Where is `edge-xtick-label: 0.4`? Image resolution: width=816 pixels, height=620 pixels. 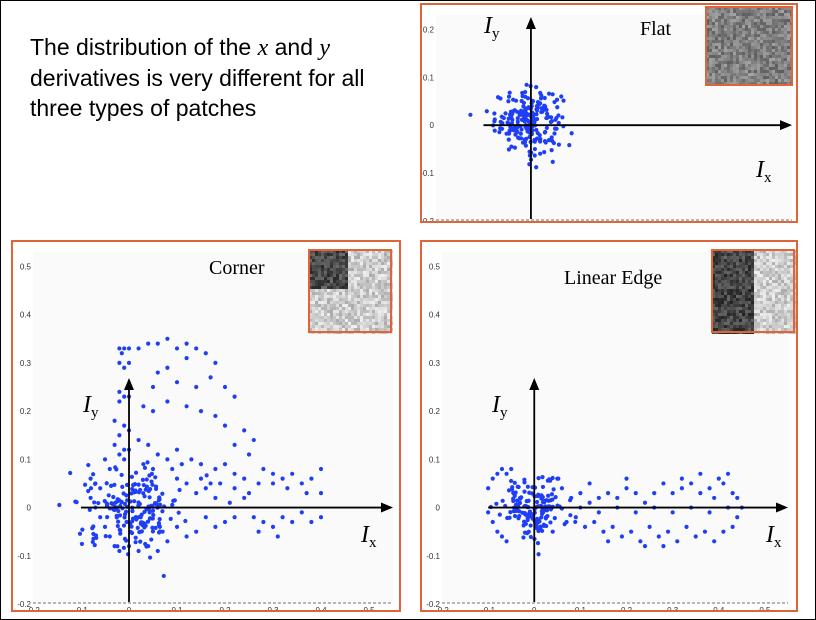 edge-xtick-label: 0.4 is located at coordinates (719, 608).